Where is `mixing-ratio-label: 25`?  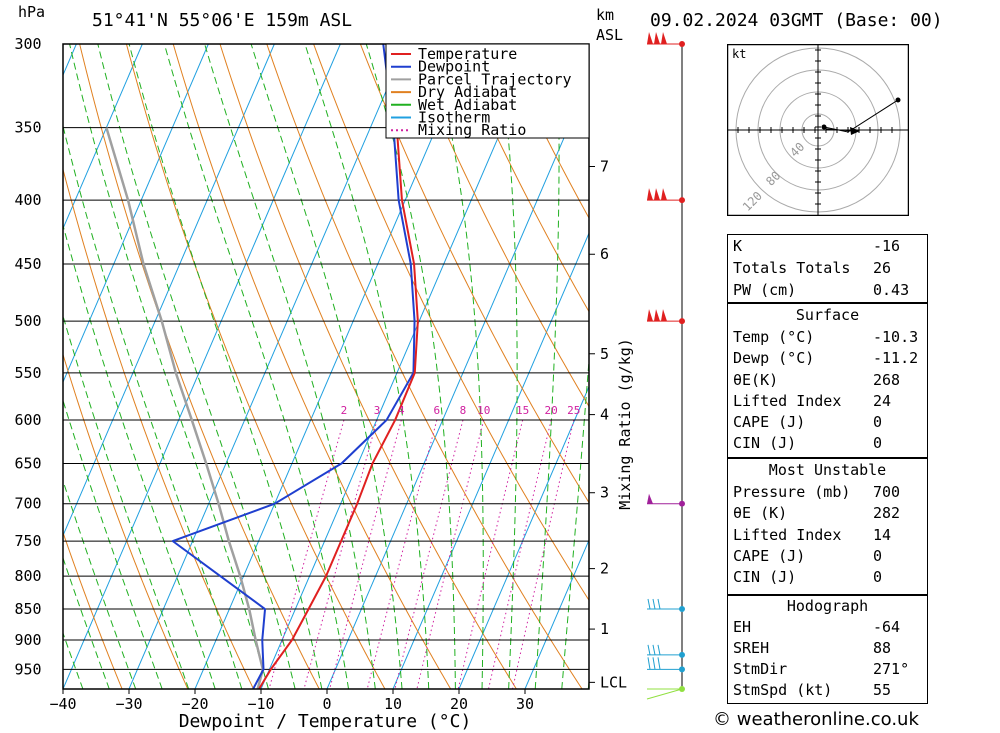 mixing-ratio-label: 25 is located at coordinates (573, 410).